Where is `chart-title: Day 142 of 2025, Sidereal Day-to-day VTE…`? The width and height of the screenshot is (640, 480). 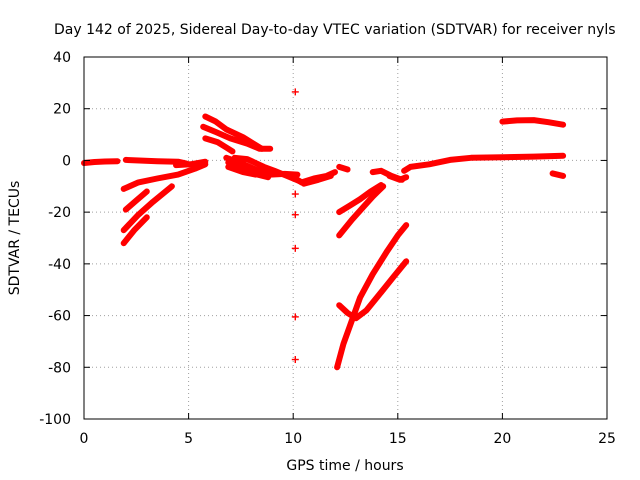 chart-title: Day 142 of 2025, Sidereal Day-to-day VTE… is located at coordinates (335, 30).